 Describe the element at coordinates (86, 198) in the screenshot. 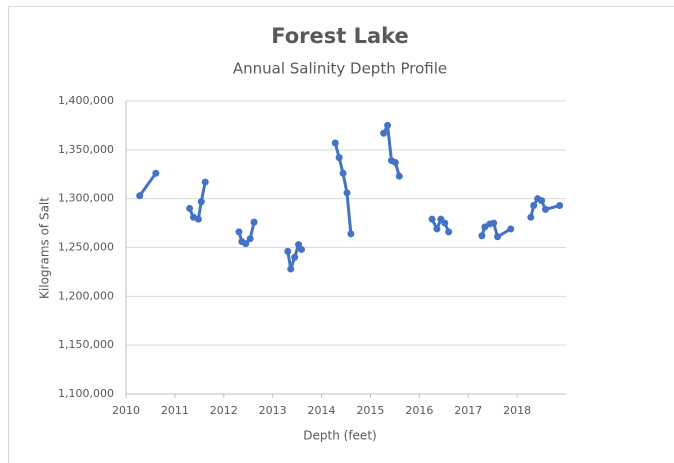

I see `y-tick-label: 1,300,000` at that location.